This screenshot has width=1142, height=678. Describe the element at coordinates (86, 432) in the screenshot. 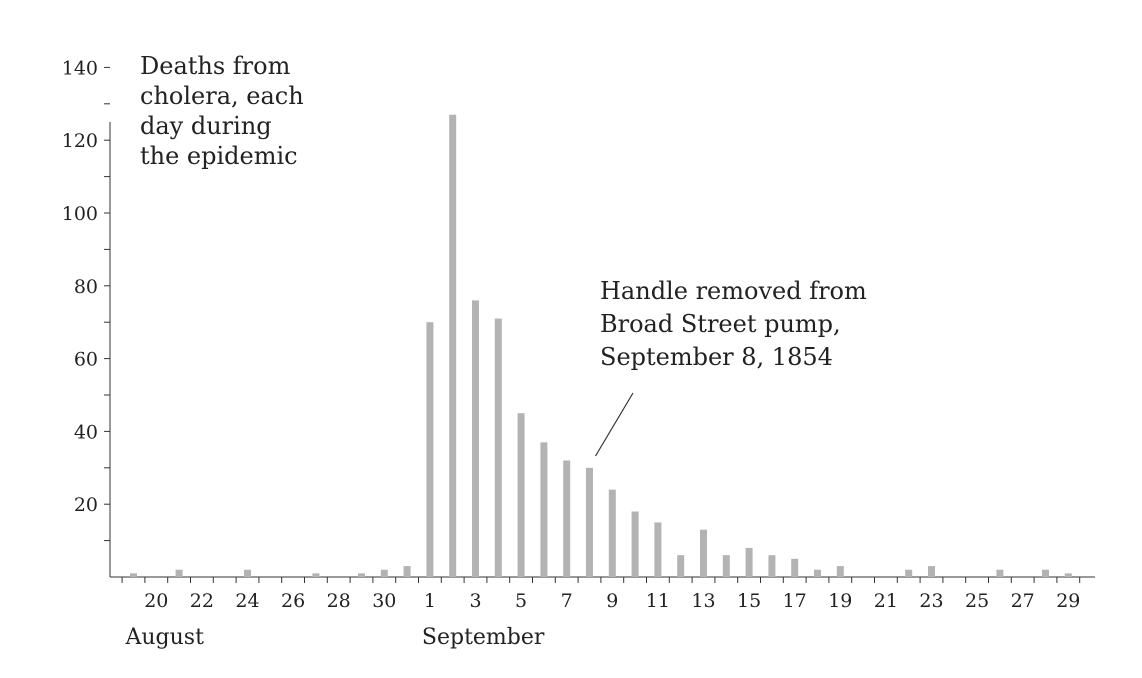

I see `y-tick-label: 40` at that location.